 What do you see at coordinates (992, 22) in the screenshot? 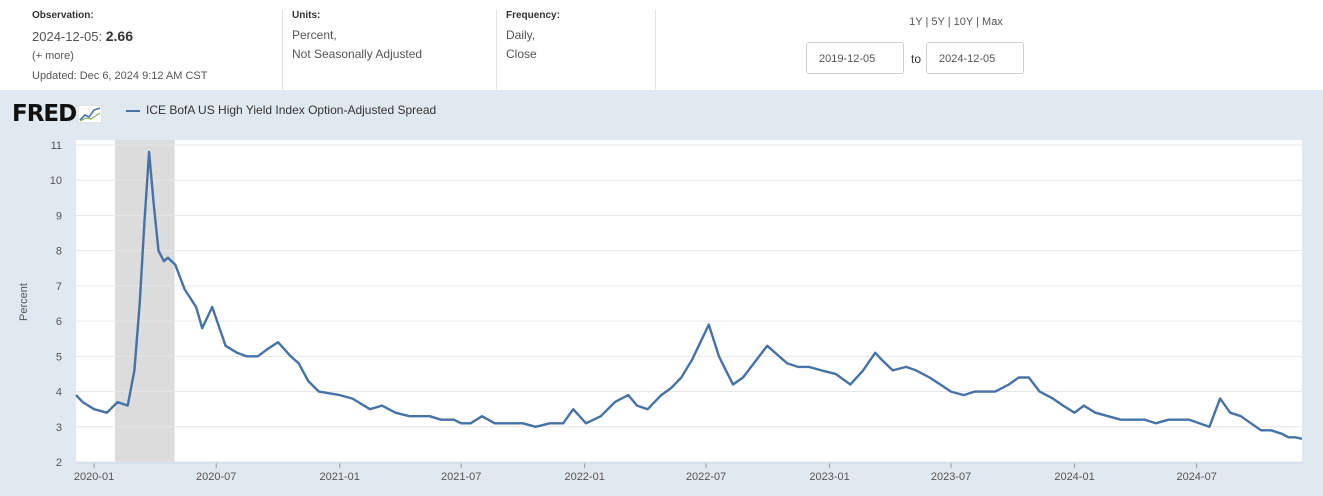
I see `range-max-link: Max` at bounding box center [992, 22].